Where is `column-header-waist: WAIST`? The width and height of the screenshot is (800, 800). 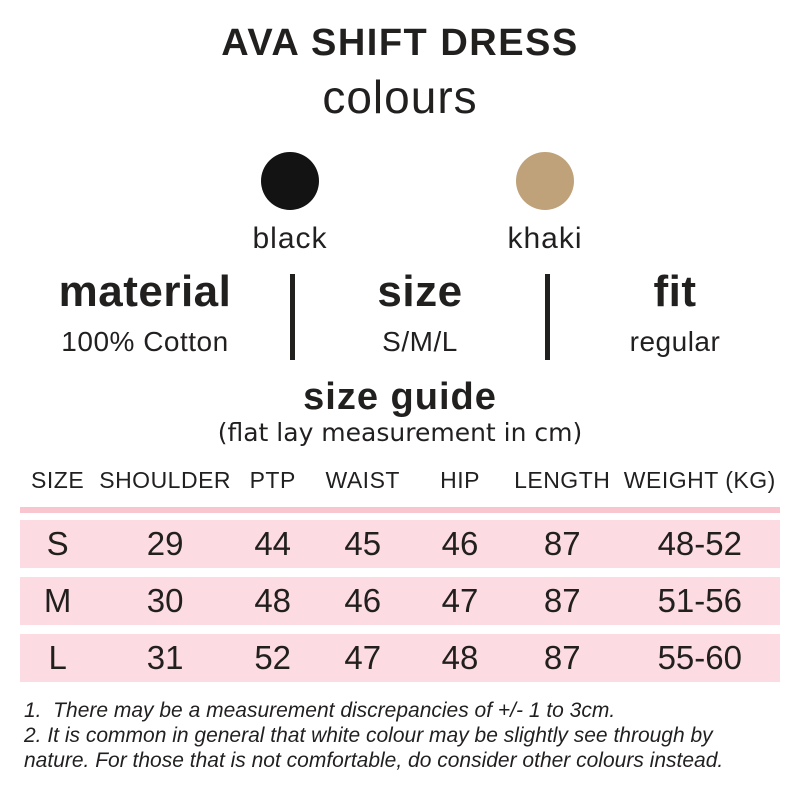
column-header-waist: WAIST is located at coordinates (362, 479).